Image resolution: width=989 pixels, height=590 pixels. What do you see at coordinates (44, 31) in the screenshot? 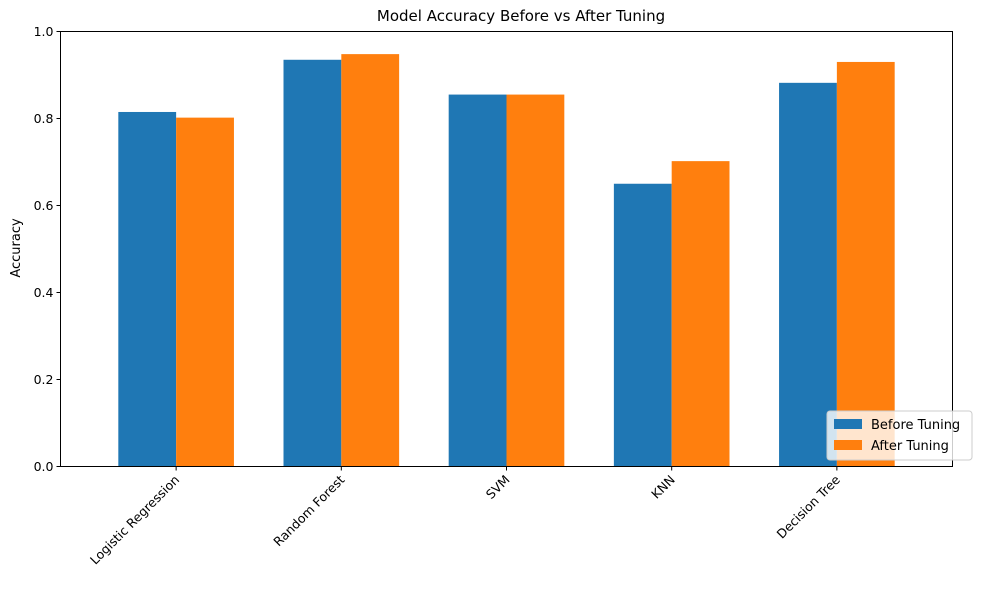
I see `y-tick-label: 1.0` at bounding box center [44, 31].